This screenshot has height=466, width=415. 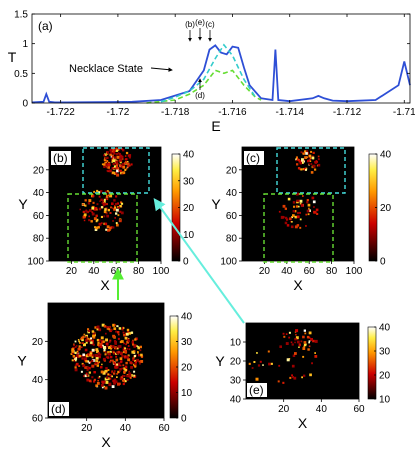 What do you see at coordinates (298, 204) in the screenshot?
I see `map-c-axes-frame` at bounding box center [298, 204].